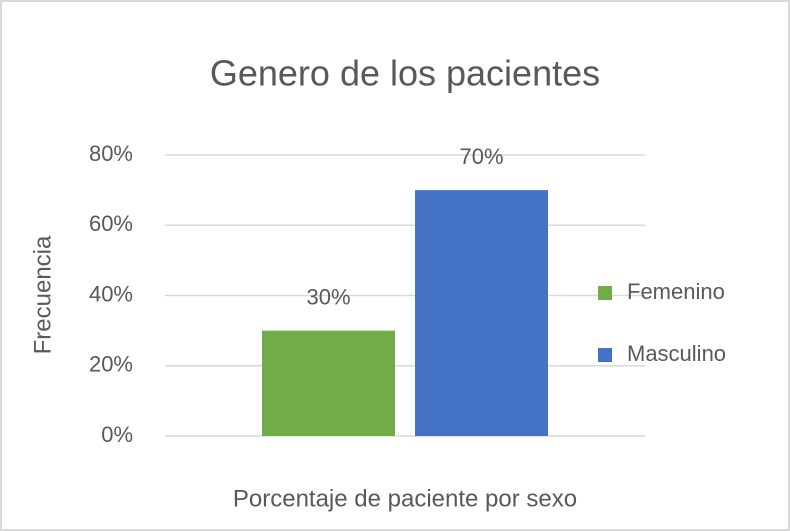  What do you see at coordinates (42, 294) in the screenshot?
I see `y-axis-title: Frecuencia` at bounding box center [42, 294].